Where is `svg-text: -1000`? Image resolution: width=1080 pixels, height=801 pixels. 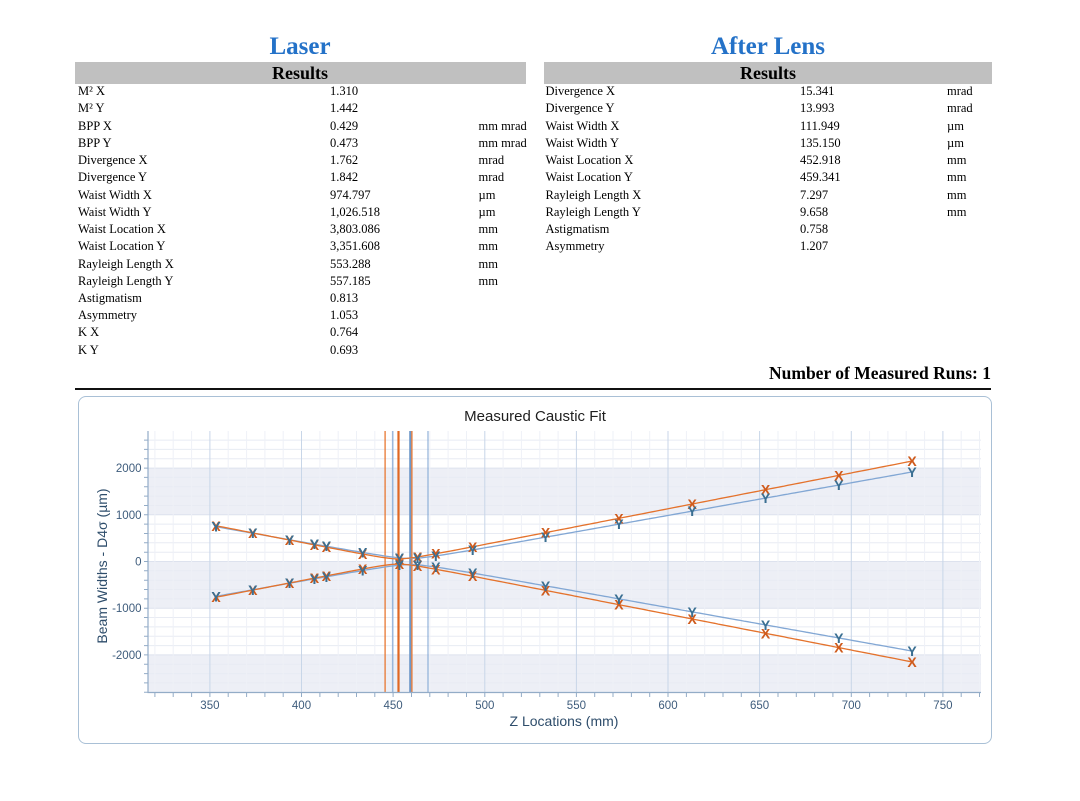 svg-text: -1000 is located at coordinates (126, 609).